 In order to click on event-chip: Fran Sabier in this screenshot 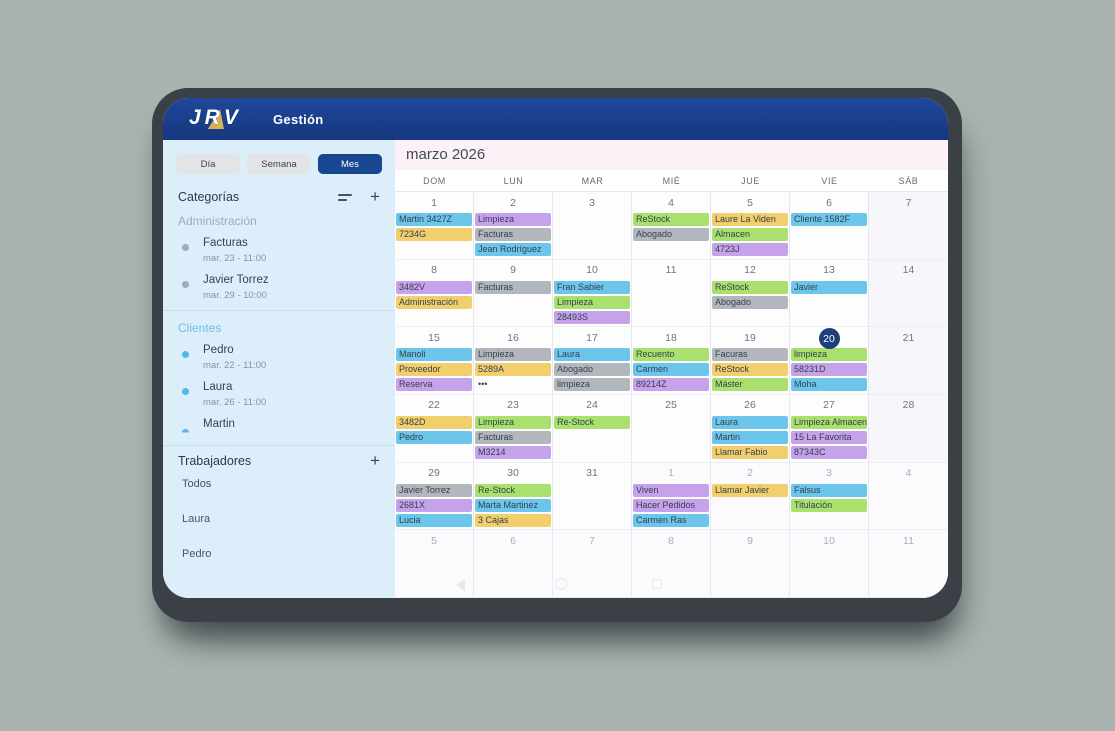, I will do `click(592, 287)`.